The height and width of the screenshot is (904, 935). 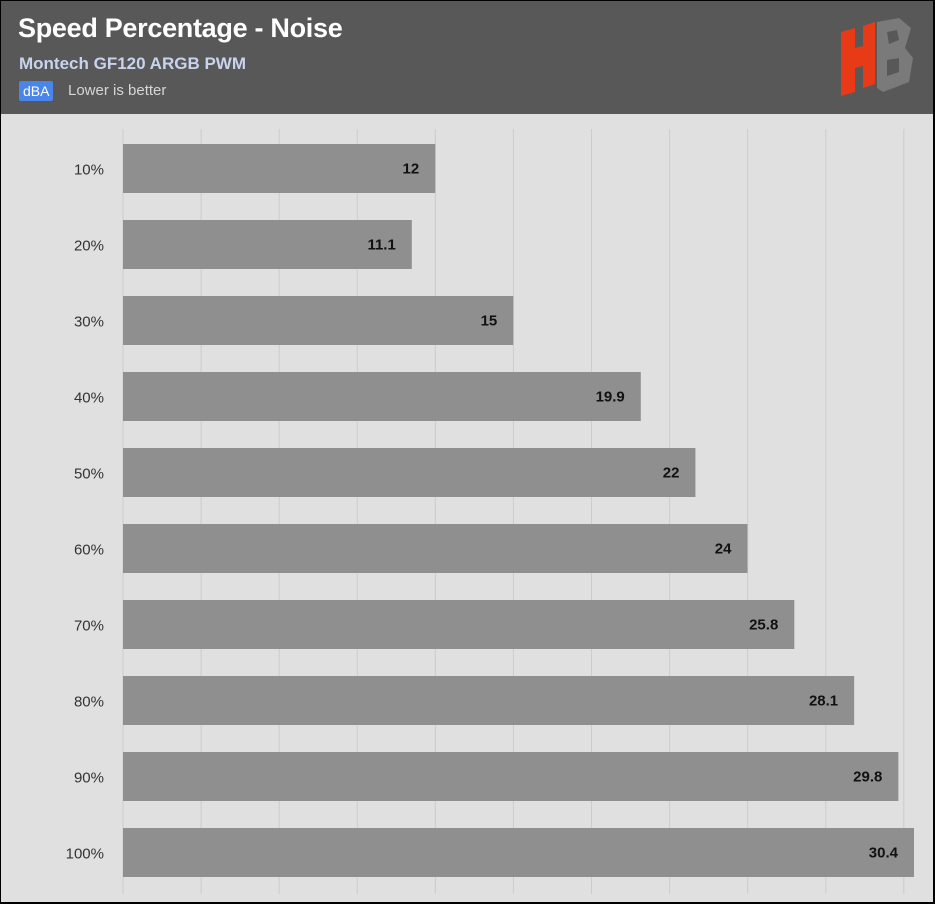 I want to click on bar-row: 50% 22, so click(x=385, y=472).